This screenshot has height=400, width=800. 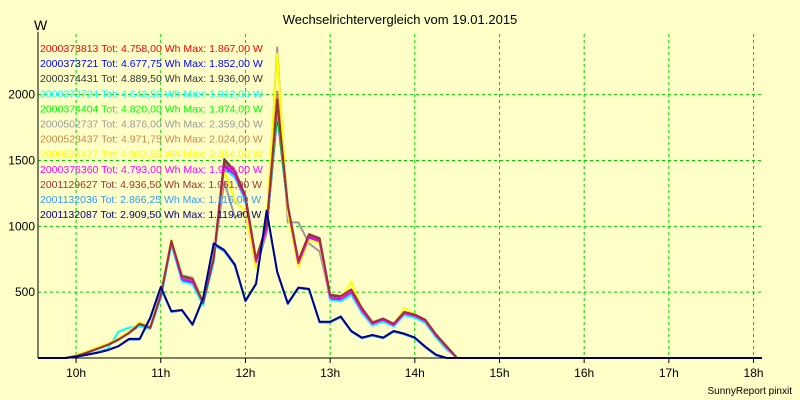 I want to click on x-tick-label: 16h, so click(x=584, y=373).